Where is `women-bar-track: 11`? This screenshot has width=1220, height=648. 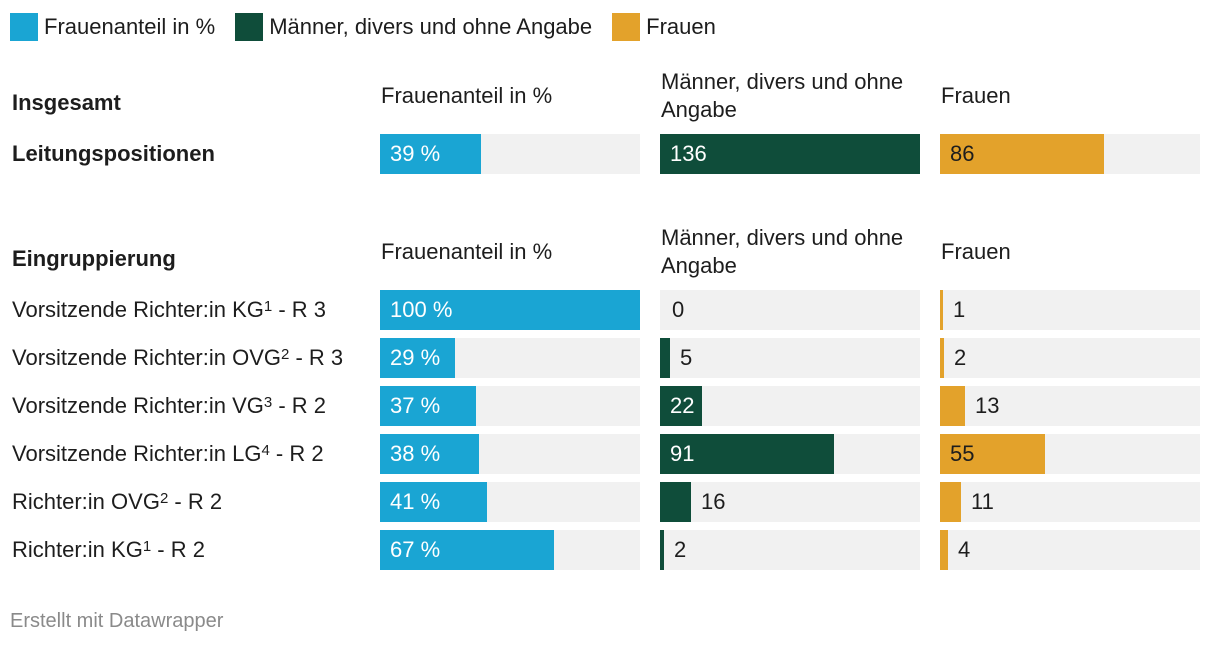 women-bar-track: 11 is located at coordinates (1070, 502).